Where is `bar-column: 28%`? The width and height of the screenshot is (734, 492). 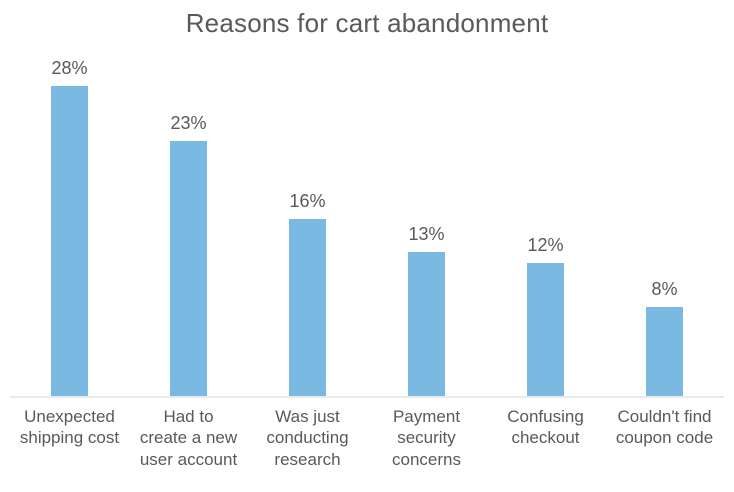 bar-column: 28% is located at coordinates (69, 227).